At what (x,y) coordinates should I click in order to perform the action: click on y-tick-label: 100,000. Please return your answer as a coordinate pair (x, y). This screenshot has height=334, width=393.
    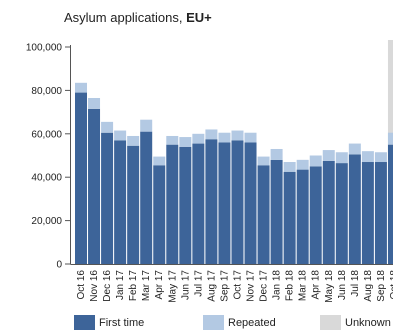
    Looking at the image, I should click on (44, 48).